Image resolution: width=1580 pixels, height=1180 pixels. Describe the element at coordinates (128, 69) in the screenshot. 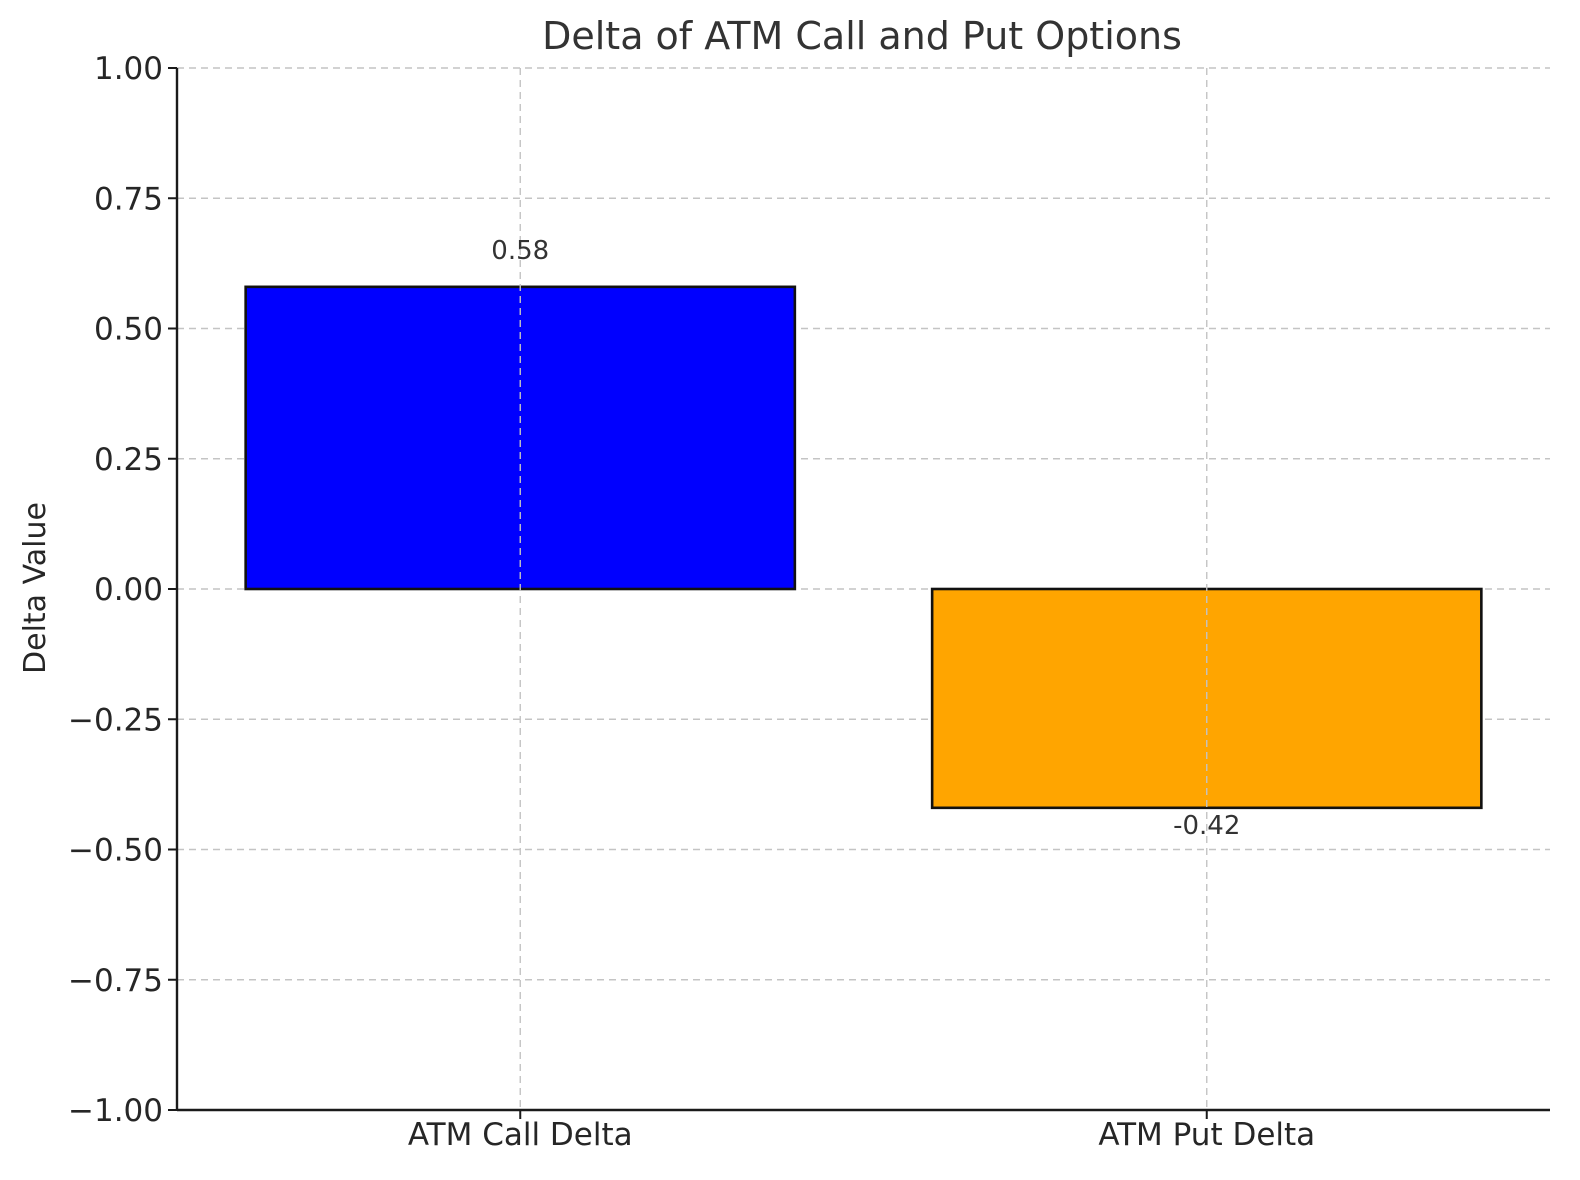

I see `y-tick-label: 1.00` at that location.